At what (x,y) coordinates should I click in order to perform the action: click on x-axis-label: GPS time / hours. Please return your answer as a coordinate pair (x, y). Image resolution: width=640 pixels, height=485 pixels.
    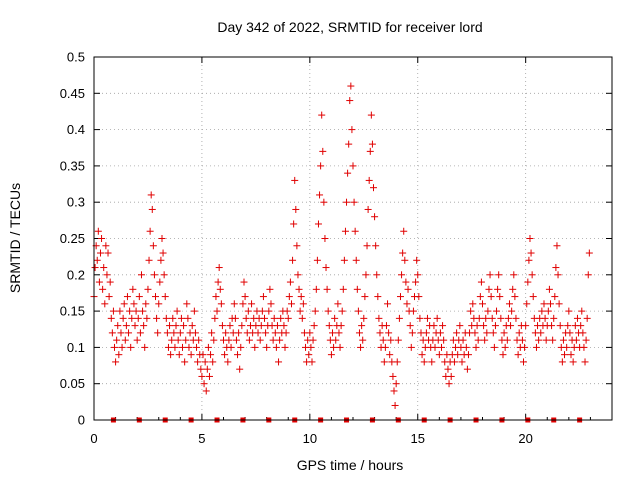
    Looking at the image, I should click on (350, 465).